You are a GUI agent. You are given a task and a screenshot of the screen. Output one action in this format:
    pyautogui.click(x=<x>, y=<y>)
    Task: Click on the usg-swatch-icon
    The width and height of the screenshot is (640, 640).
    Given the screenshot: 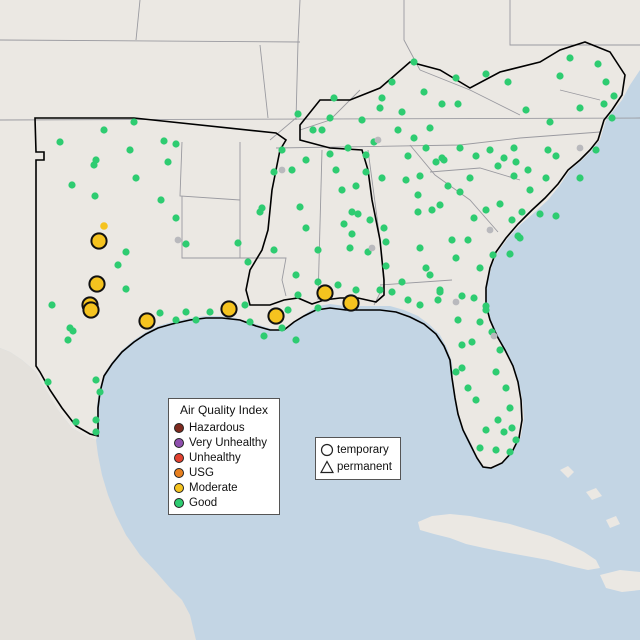 What is the action you would take?
    pyautogui.click(x=179, y=473)
    